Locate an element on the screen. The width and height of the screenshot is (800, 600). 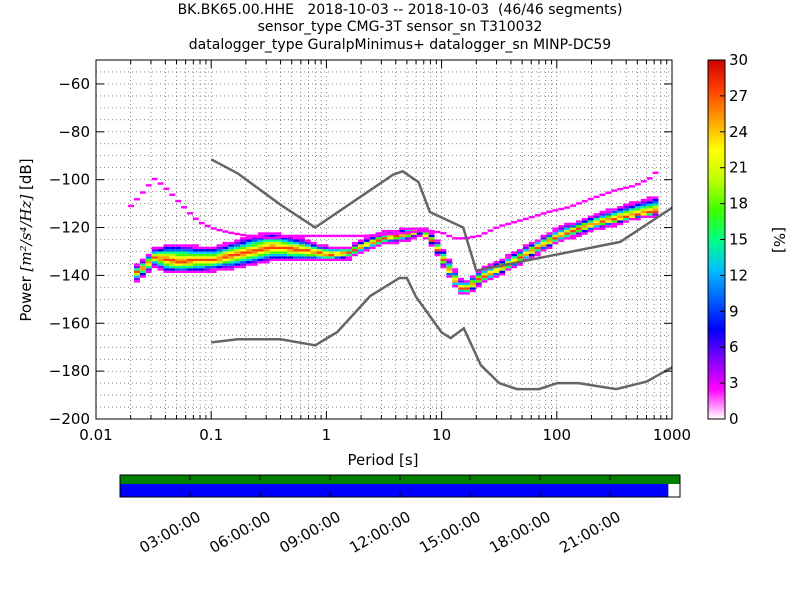
colorbar-tick-label: 0 is located at coordinates (734, 419).